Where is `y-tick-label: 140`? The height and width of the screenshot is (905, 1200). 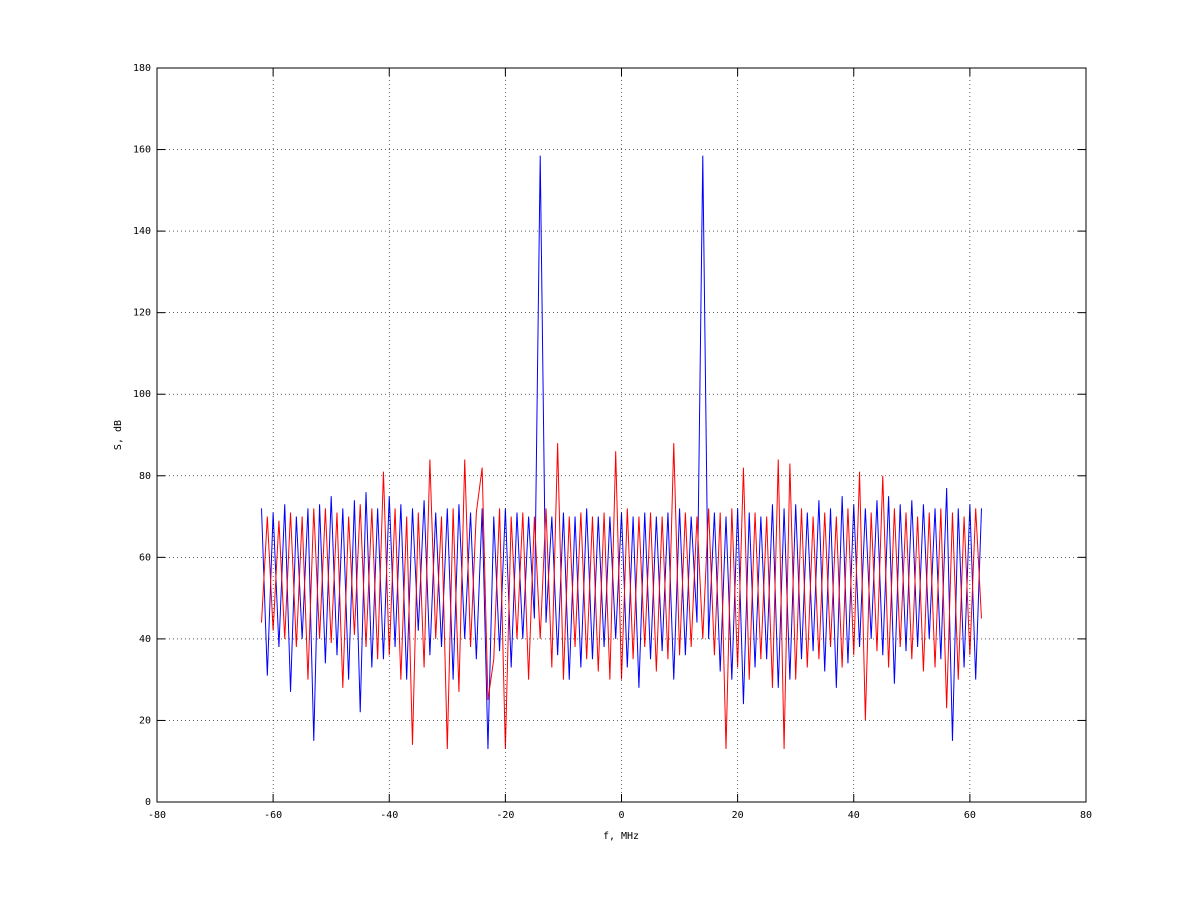
y-tick-label: 140 is located at coordinates (142, 231).